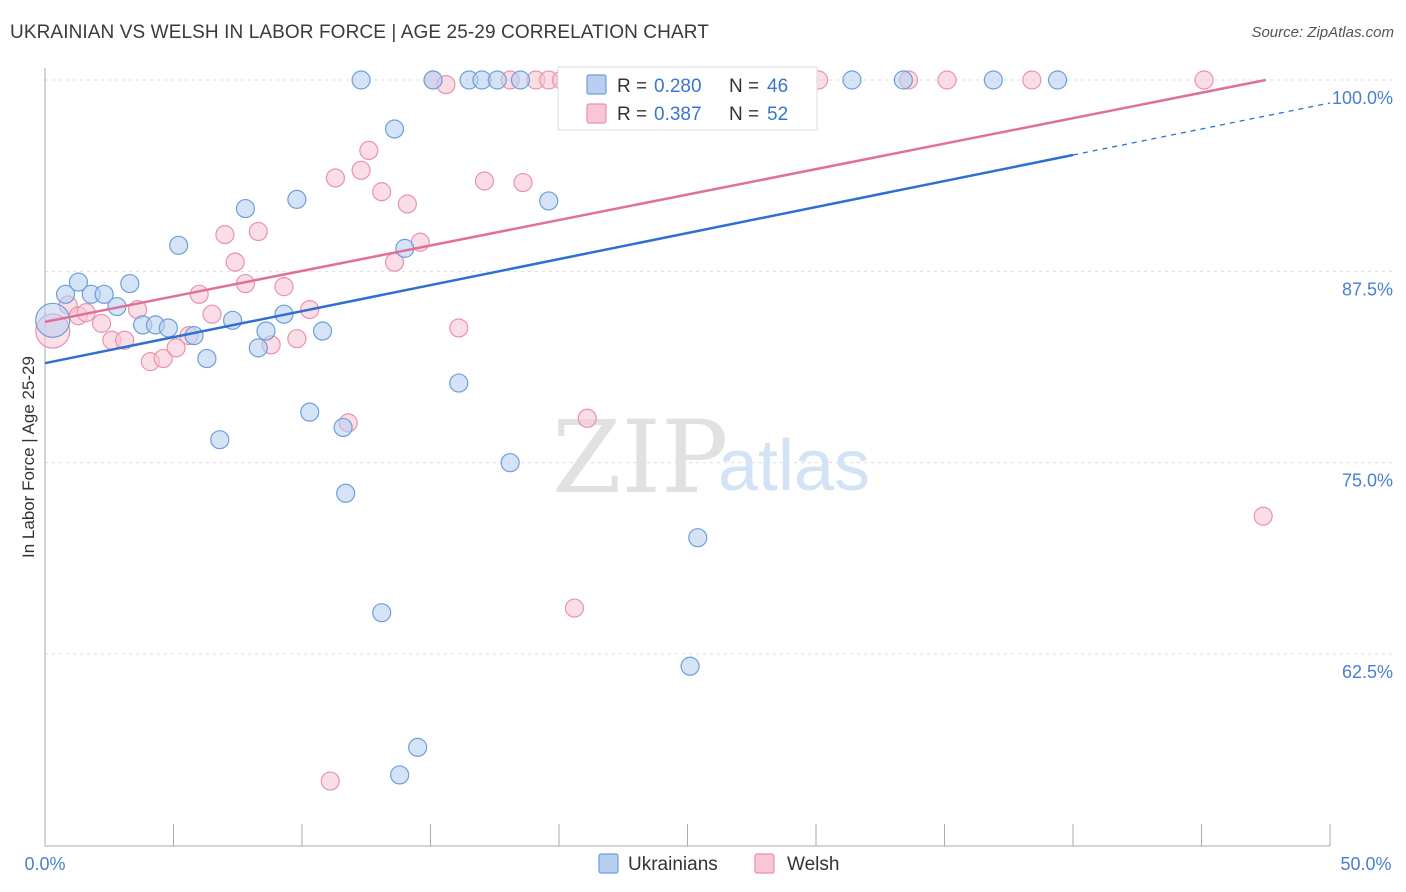  Describe the element at coordinates (1365, 864) in the screenshot. I see `x-tick-label-max: 50.0%` at that location.